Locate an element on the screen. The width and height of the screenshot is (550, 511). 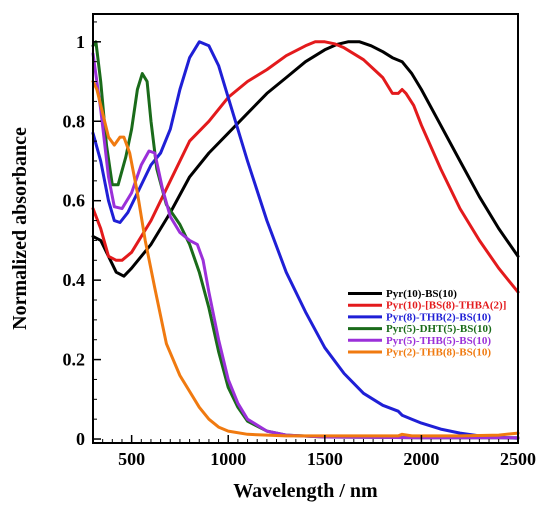
x-tick-label: 2500 is located at coordinates (518, 459).